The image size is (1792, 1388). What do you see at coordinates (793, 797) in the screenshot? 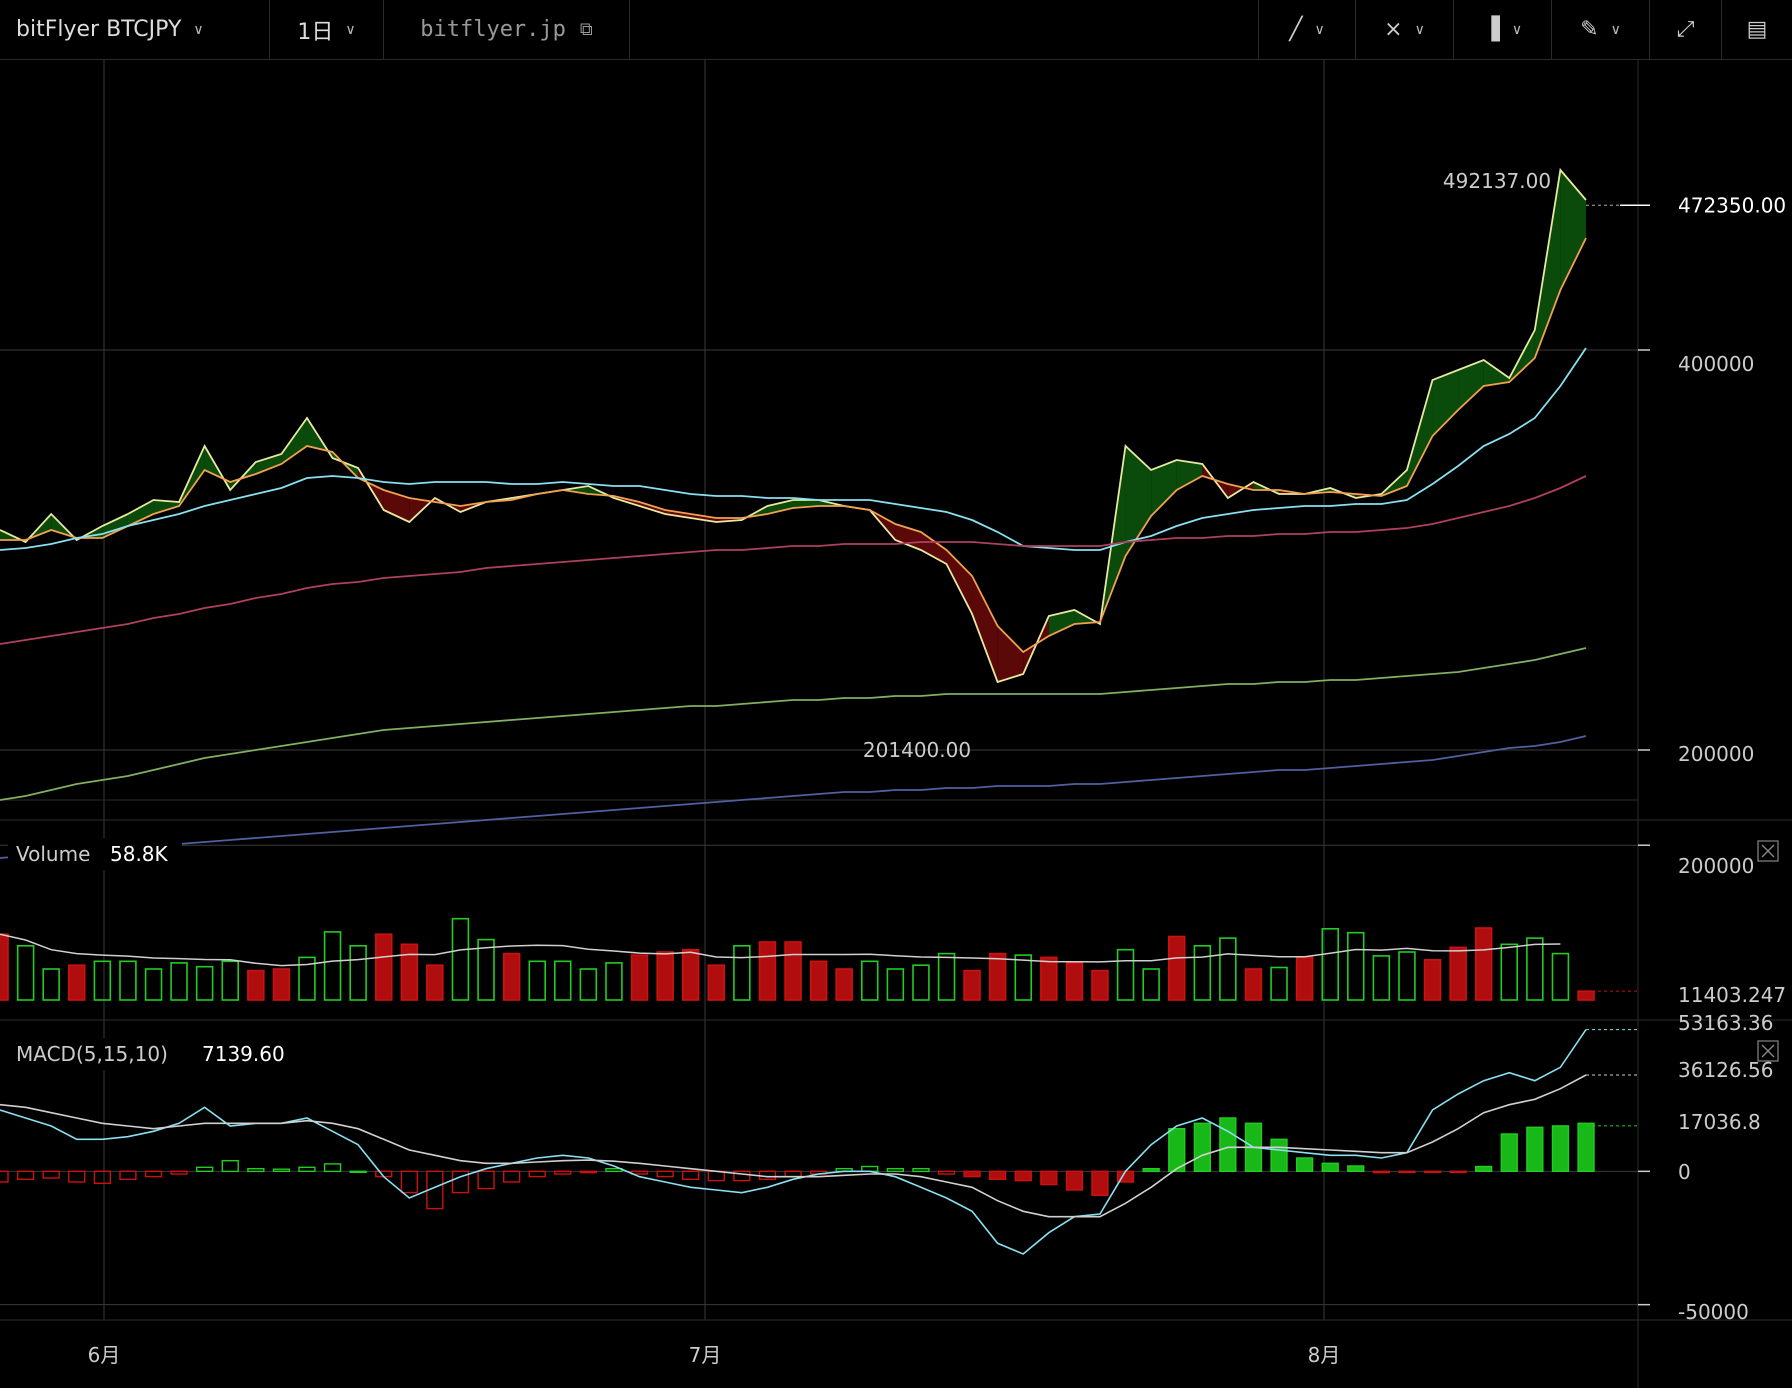
I see `ma-line-blue` at bounding box center [793, 797].